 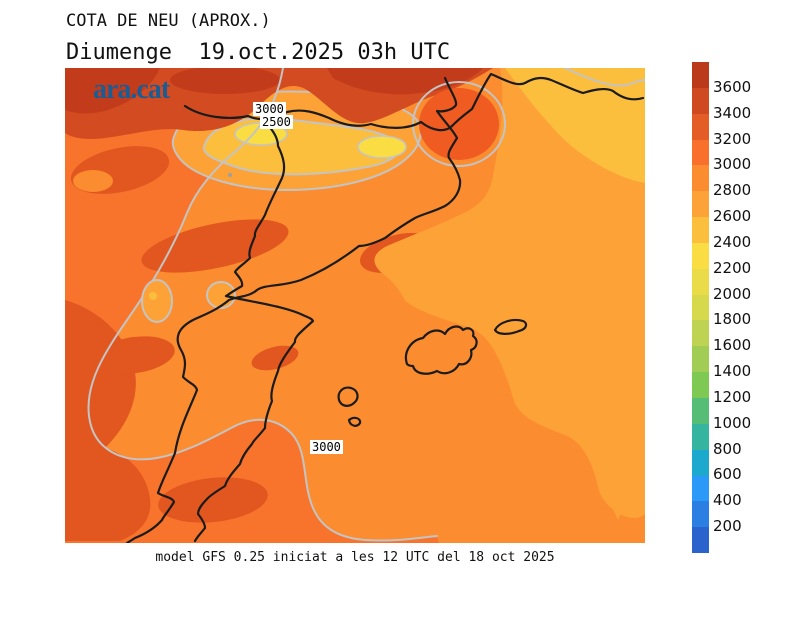 I want to click on formentera, so click(x=354, y=421).